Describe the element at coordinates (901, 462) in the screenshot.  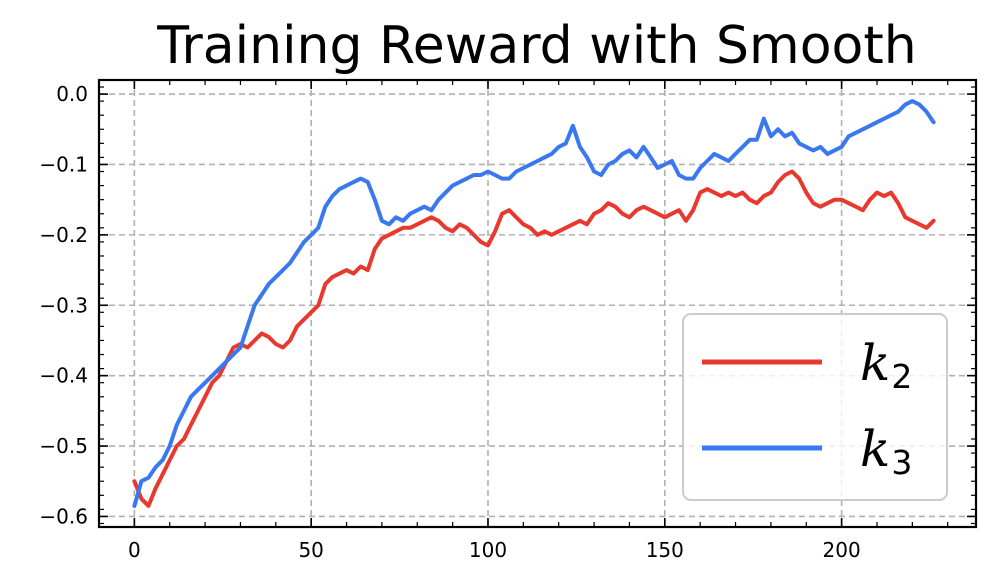
I see `legend-label-k3-subscript: 3` at that location.